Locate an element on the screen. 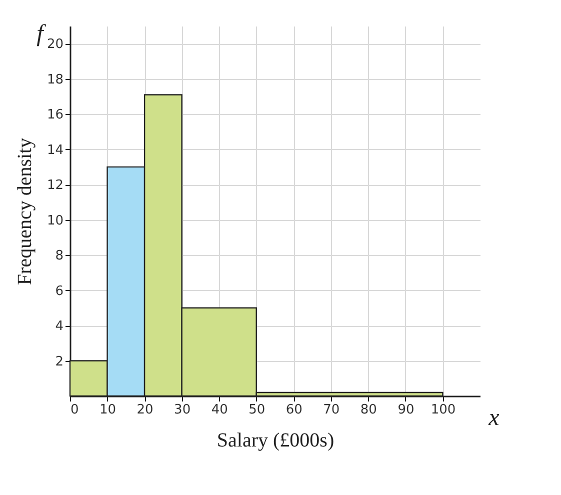  x-tick-label: 100 is located at coordinates (443, 410).